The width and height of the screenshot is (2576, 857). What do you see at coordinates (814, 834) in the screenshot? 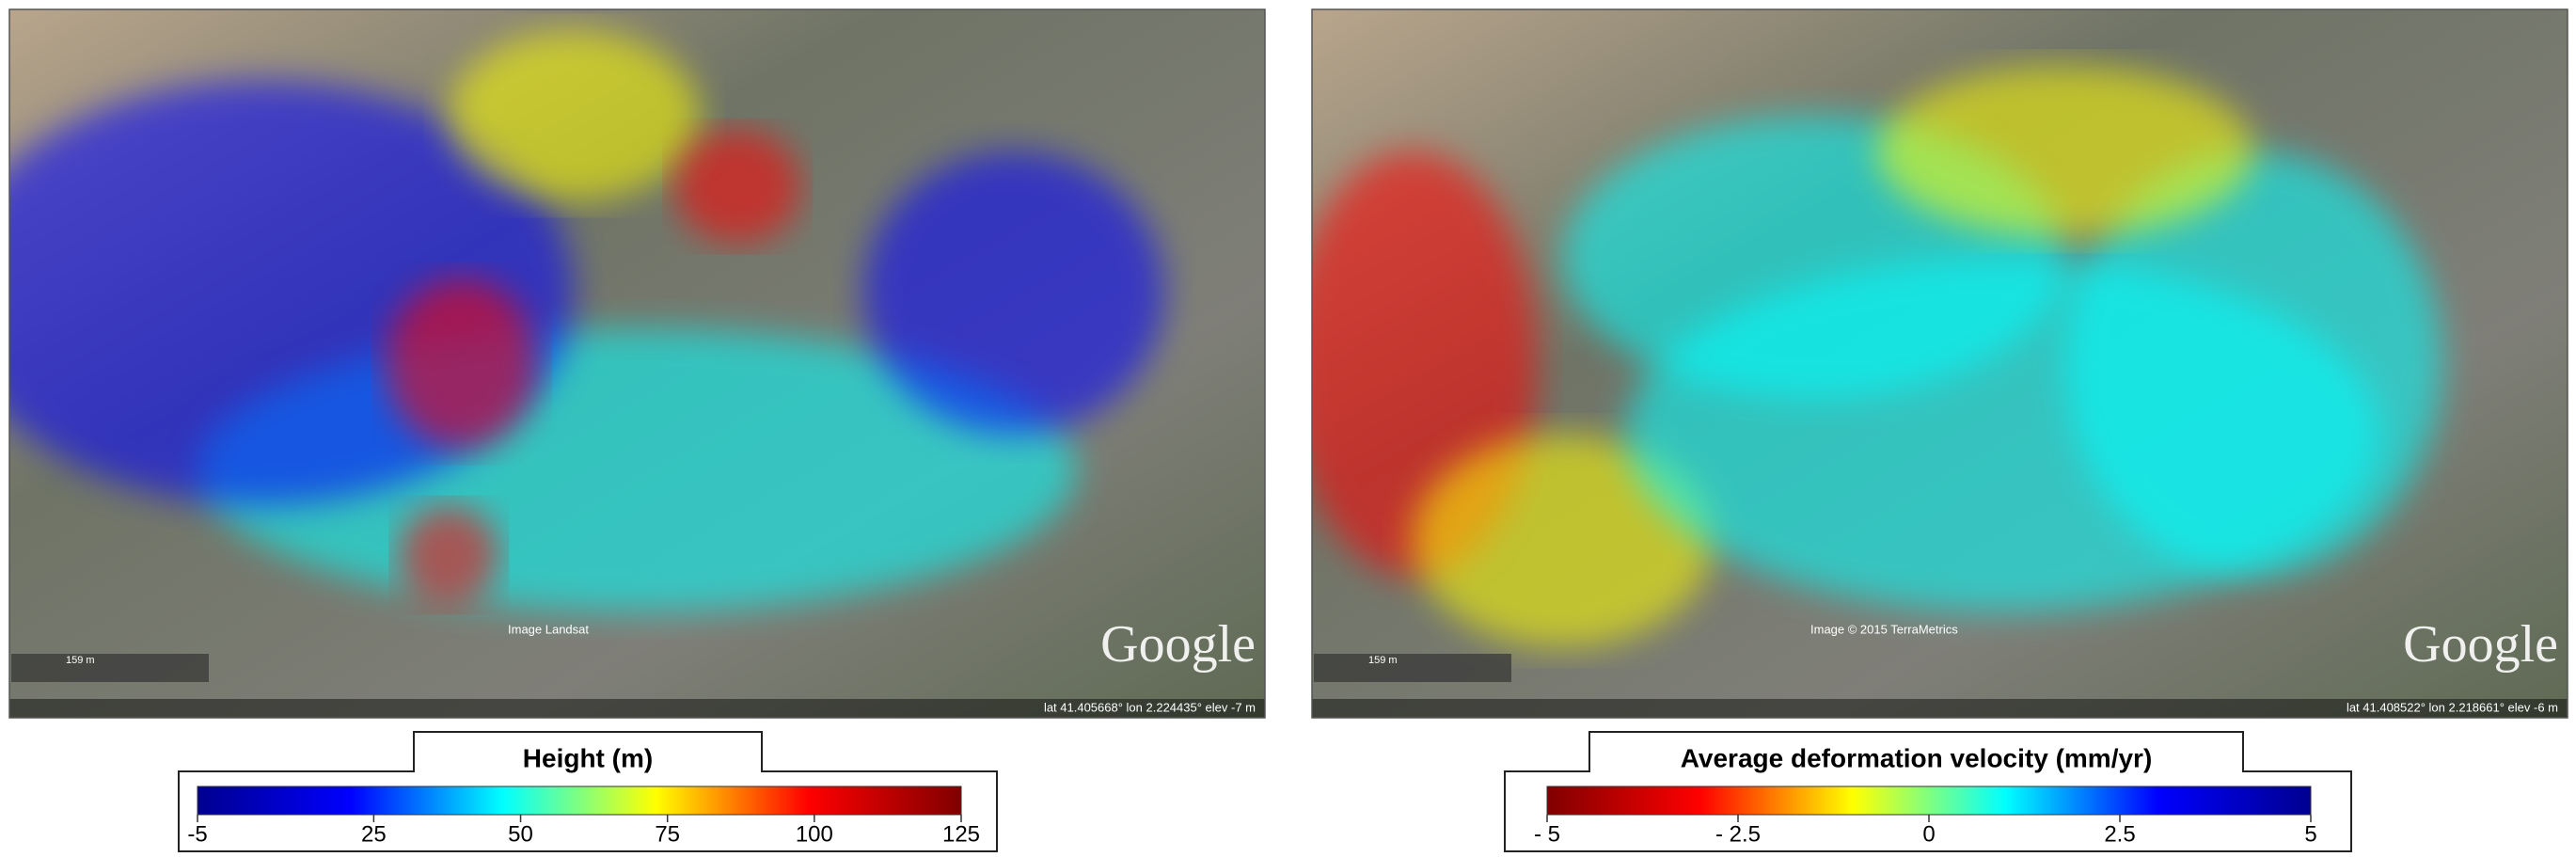
I see `tick-label: 100` at bounding box center [814, 834].